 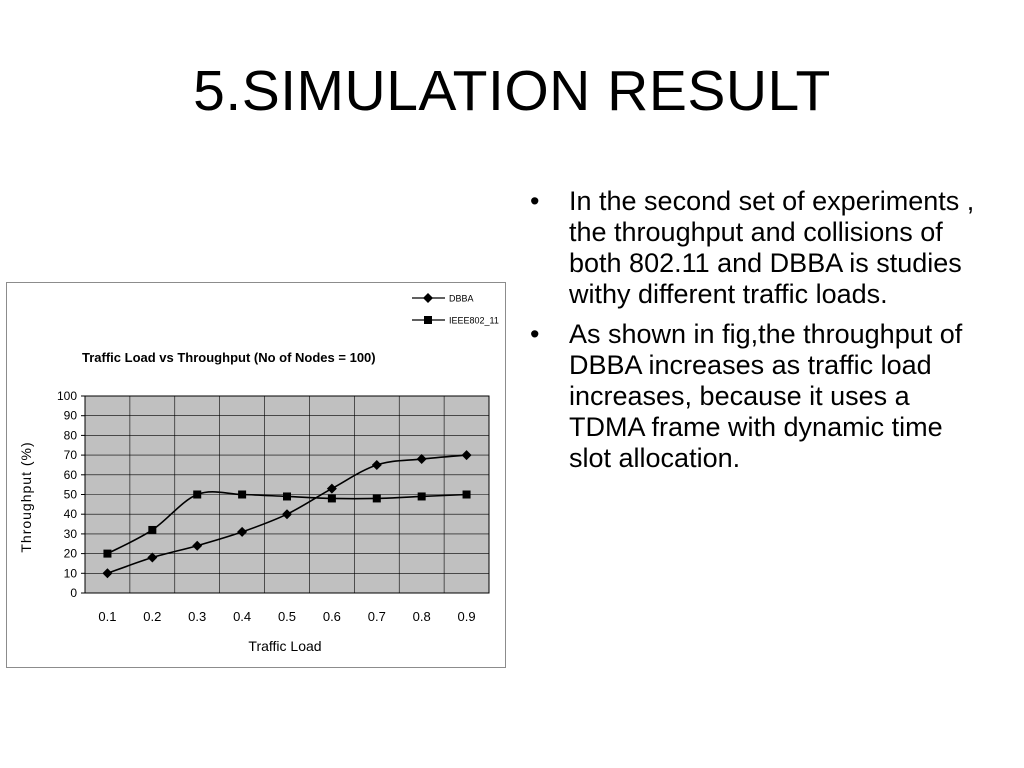 I want to click on y-tick-label: 50, so click(x=71, y=495).